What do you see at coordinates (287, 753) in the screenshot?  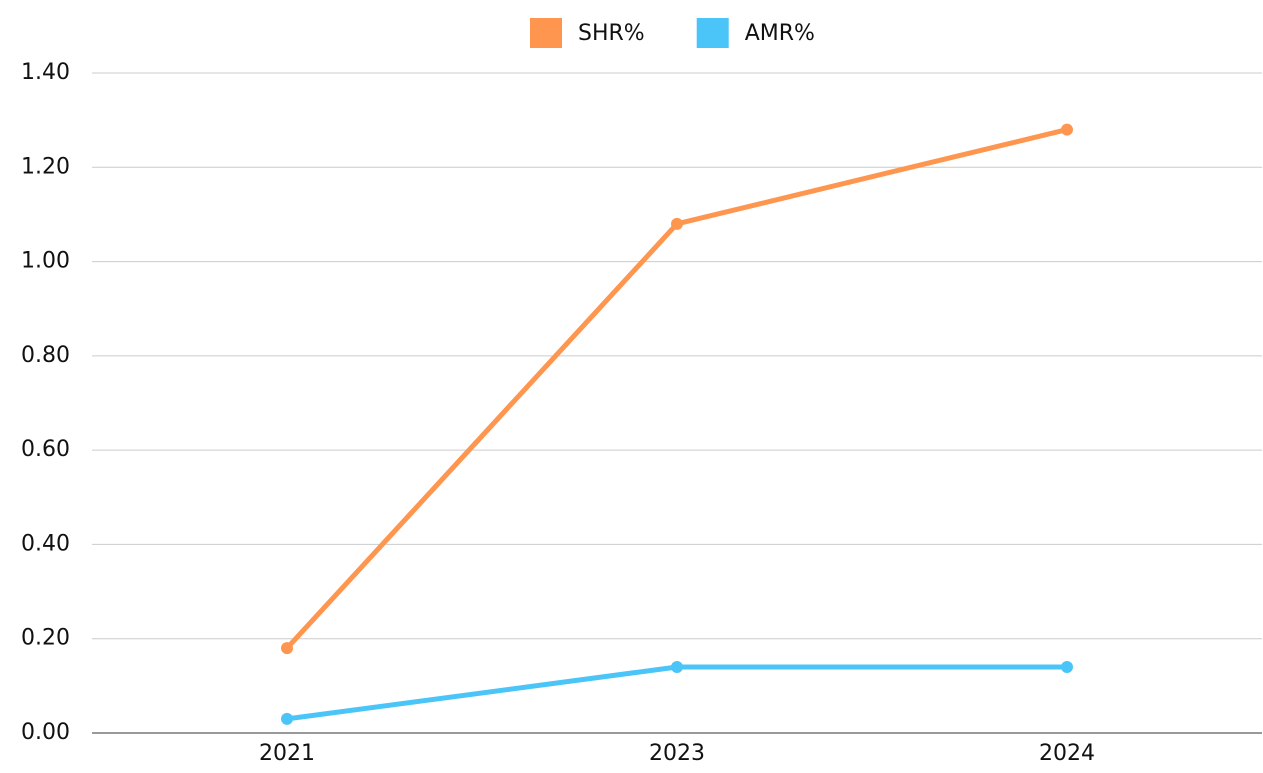 I see `x-tick-label: 2021` at bounding box center [287, 753].